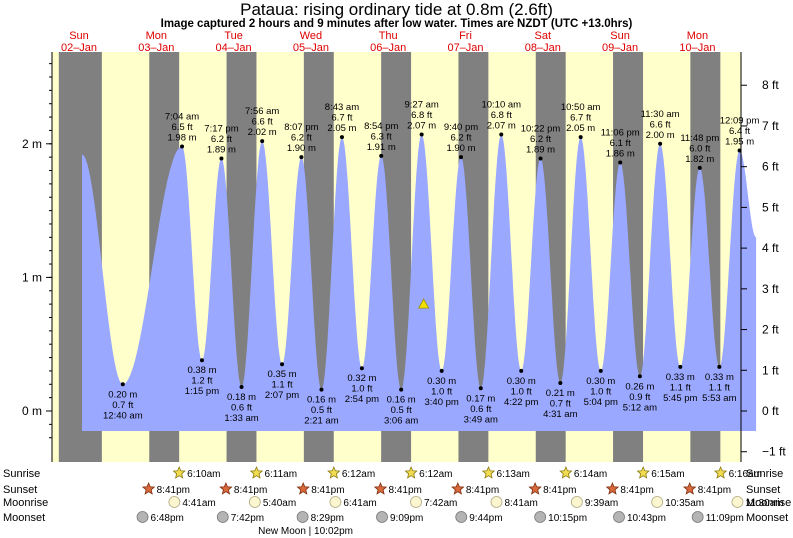  I want to click on low-tide-label: 1.2 ft, so click(201, 381).